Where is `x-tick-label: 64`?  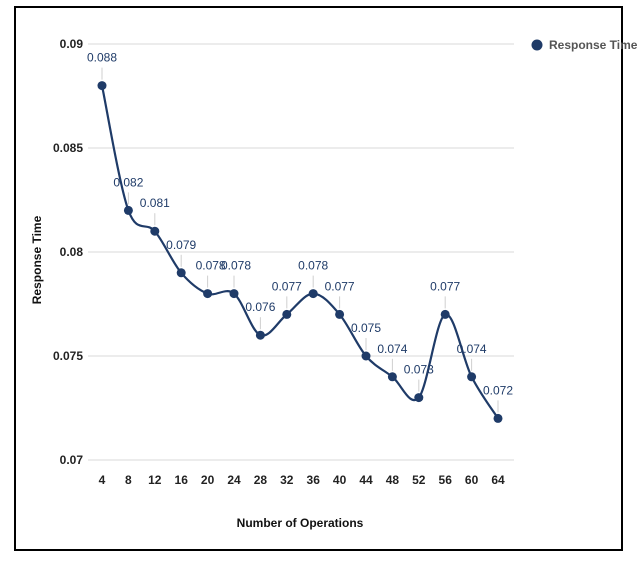 x-tick-label: 64 is located at coordinates (498, 480).